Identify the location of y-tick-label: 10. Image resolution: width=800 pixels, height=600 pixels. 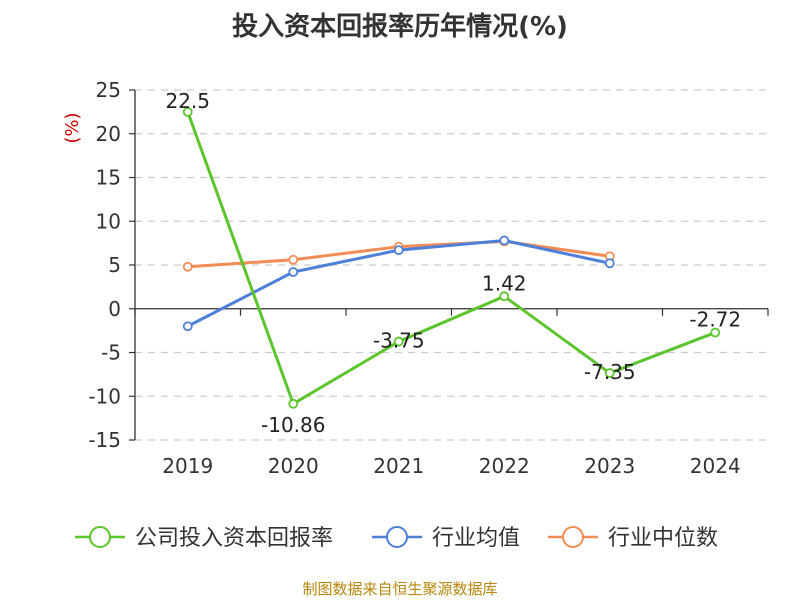
(108, 221).